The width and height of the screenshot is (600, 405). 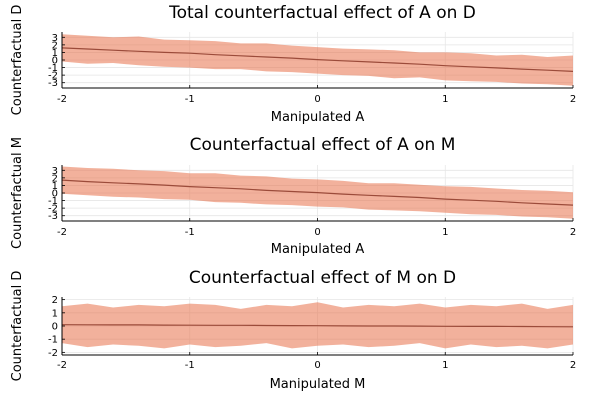 What do you see at coordinates (318, 384) in the screenshot?
I see `x-axis-label: Manipulated M` at bounding box center [318, 384].